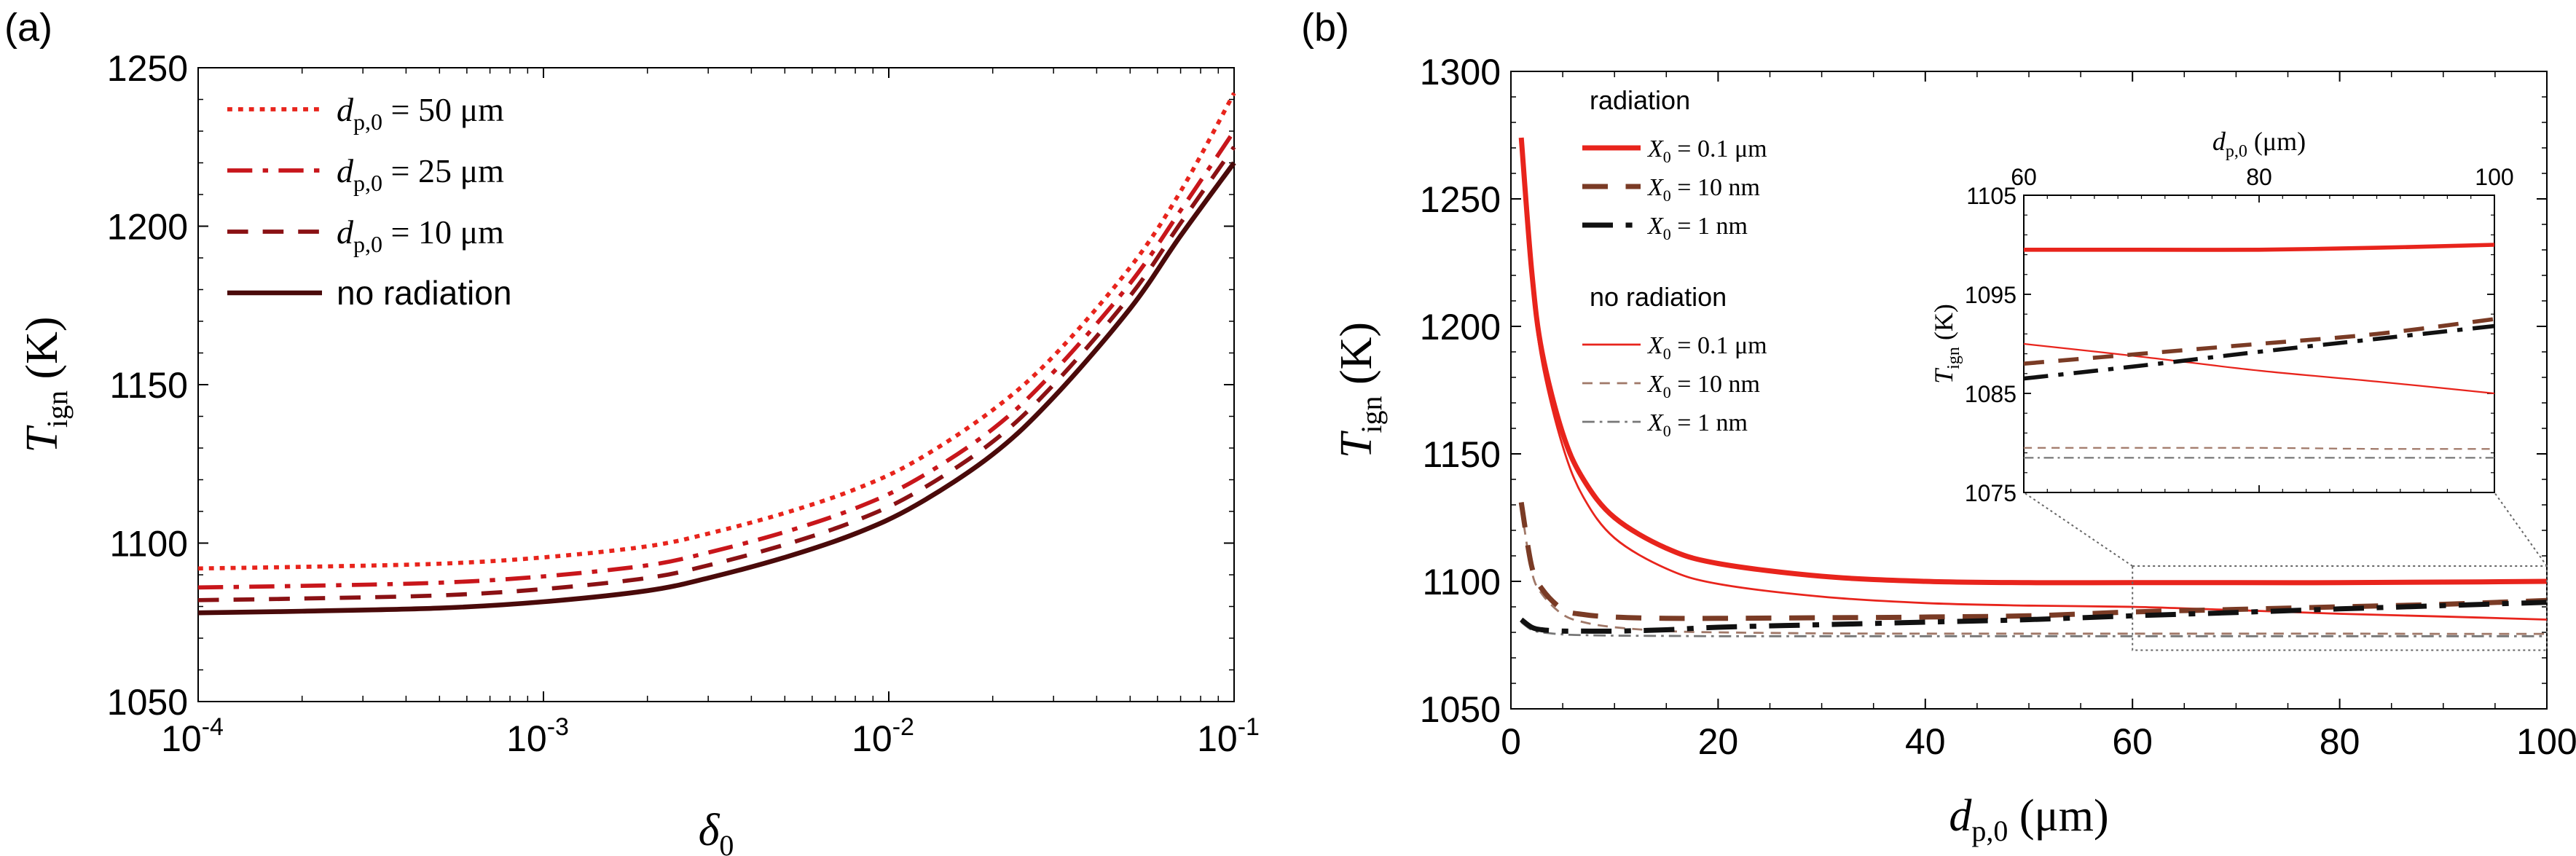 The width and height of the screenshot is (2576, 856). What do you see at coordinates (1718, 741) in the screenshot?
I see `panel-b-xtick-label: 20` at bounding box center [1718, 741].